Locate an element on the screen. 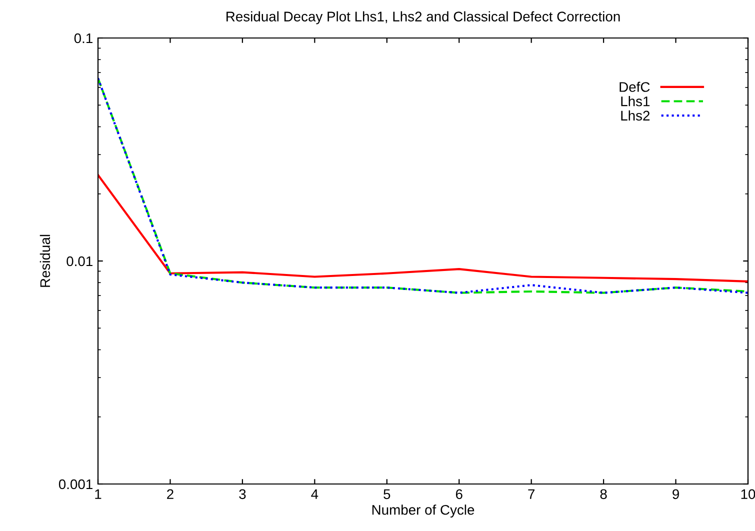 The image size is (755, 531). legend-label: DefC is located at coordinates (635, 87).